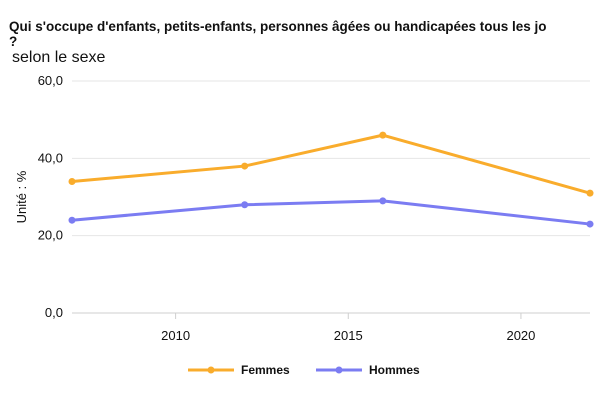  Describe the element at coordinates (304, 370) in the screenshot. I see `legend: Femmes Hommes` at that location.